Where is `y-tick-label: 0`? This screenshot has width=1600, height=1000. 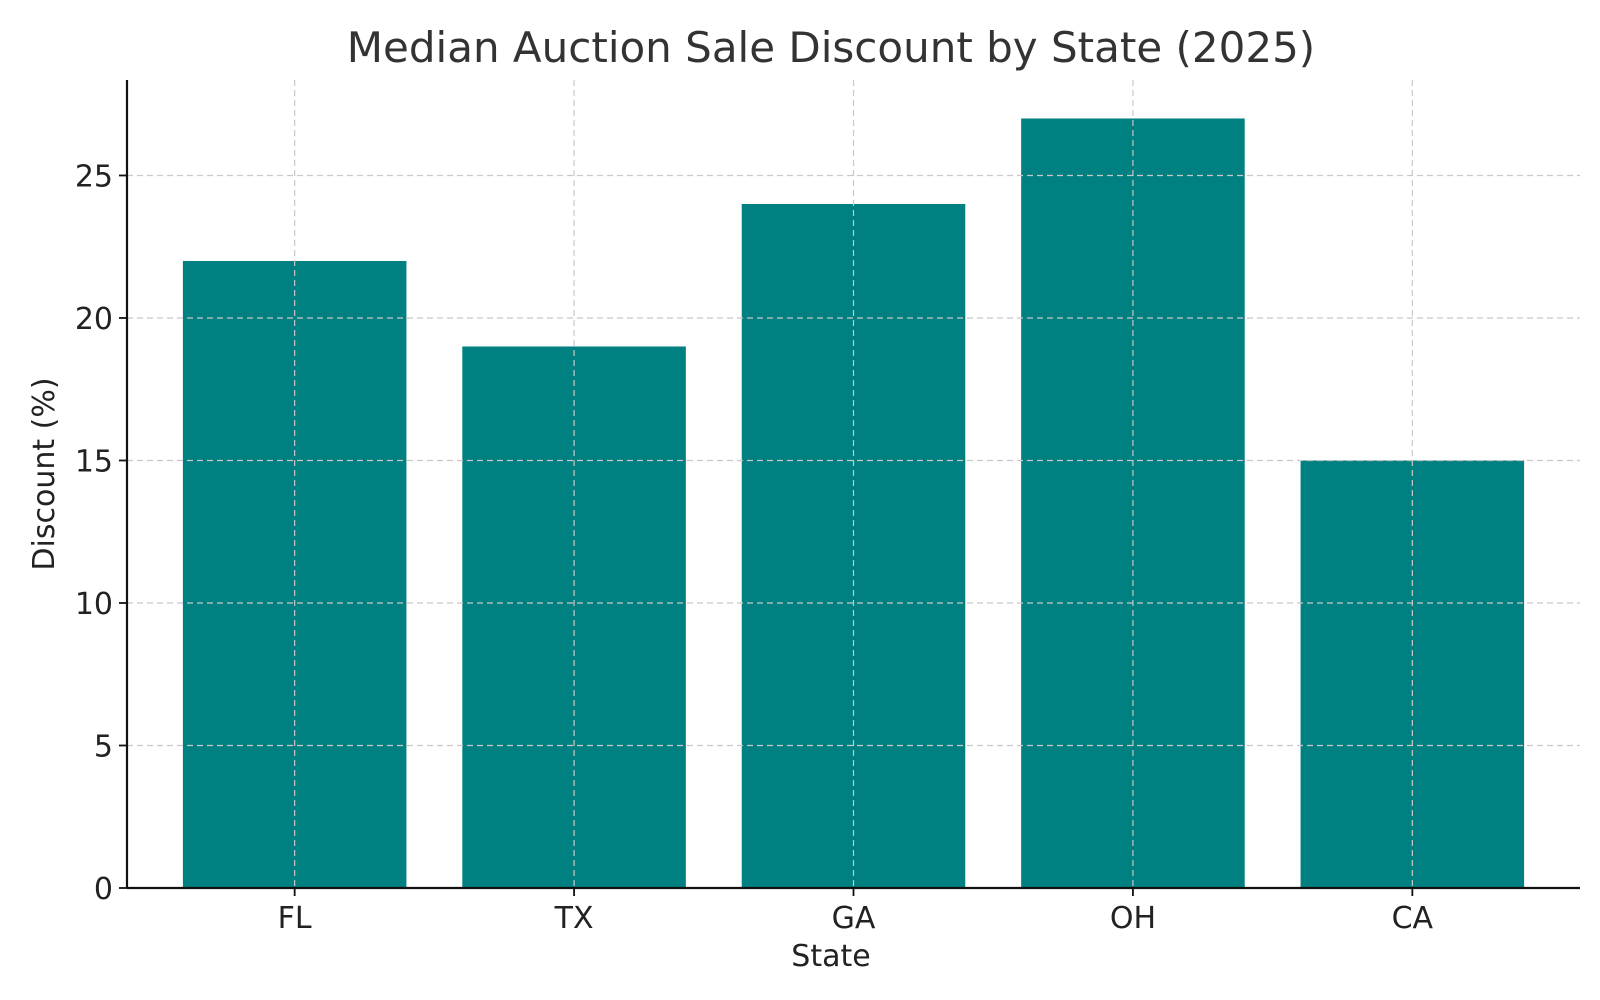
y-tick-label: 0 is located at coordinates (103, 889).